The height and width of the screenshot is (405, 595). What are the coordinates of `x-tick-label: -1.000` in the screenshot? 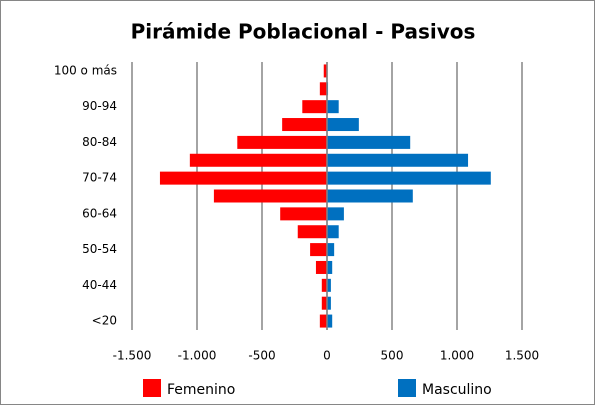 It's located at (197, 356).